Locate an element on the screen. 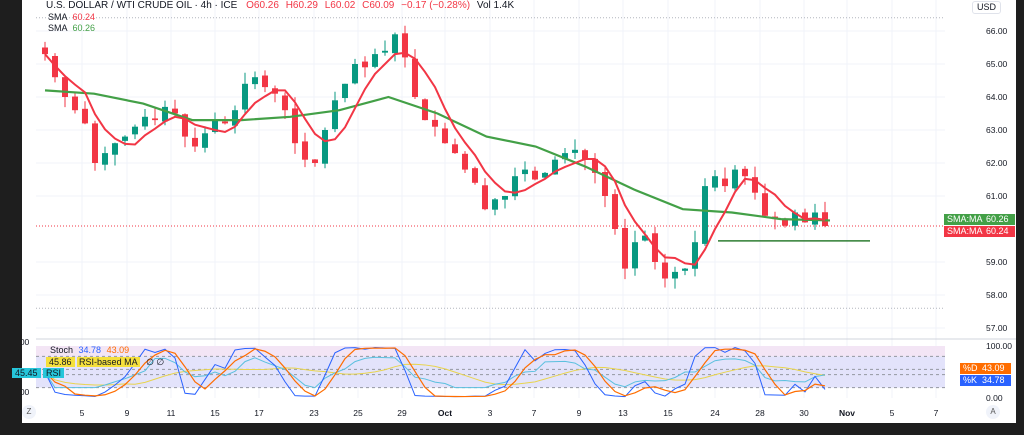 Image resolution: width=1024 pixels, height=435 pixels. stoch-k-value: 34.78 is located at coordinates (90, 350).